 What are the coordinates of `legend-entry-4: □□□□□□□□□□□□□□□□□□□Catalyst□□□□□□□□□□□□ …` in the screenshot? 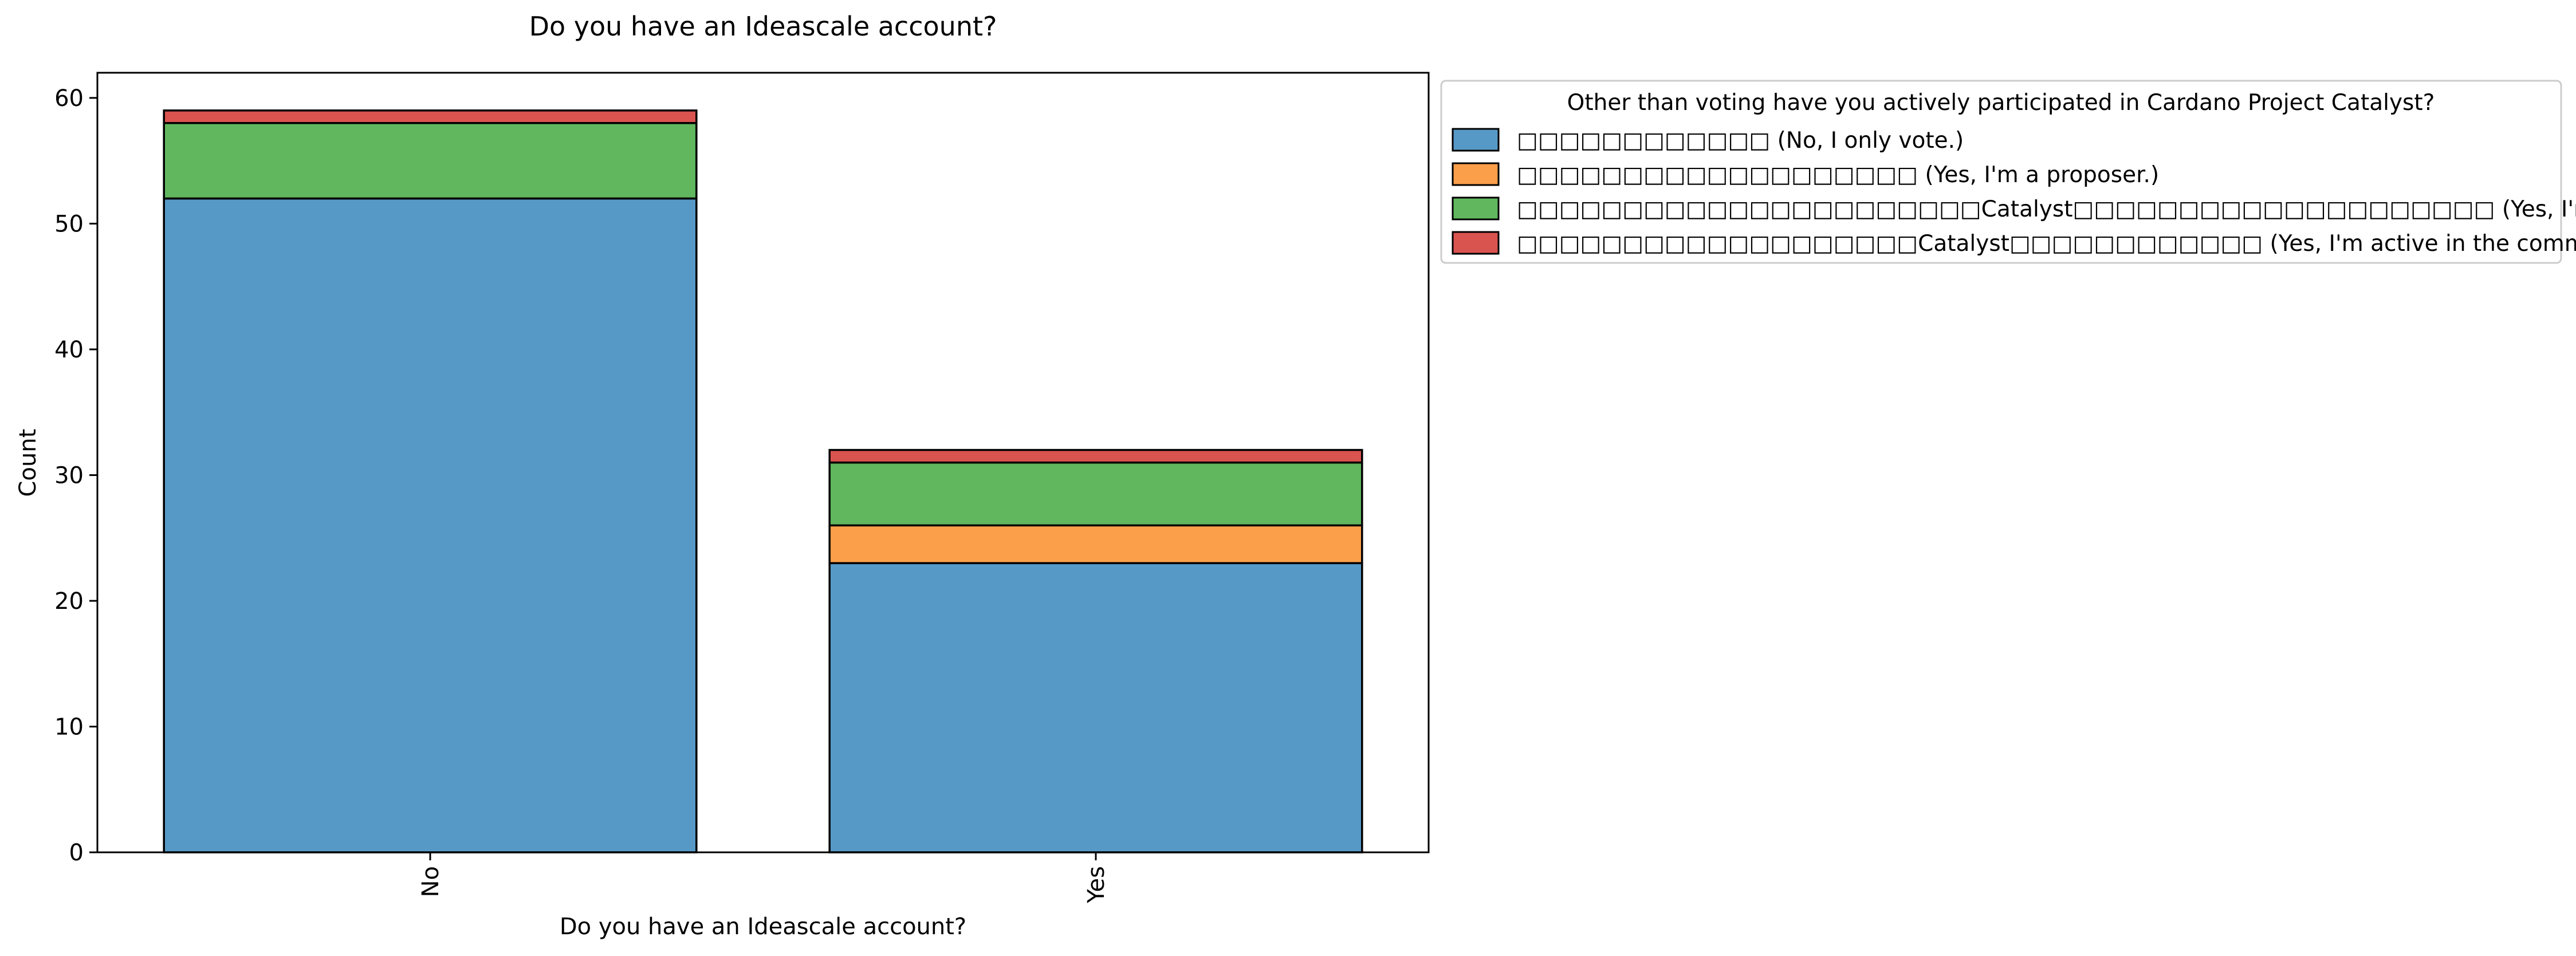 It's located at (2046, 244).